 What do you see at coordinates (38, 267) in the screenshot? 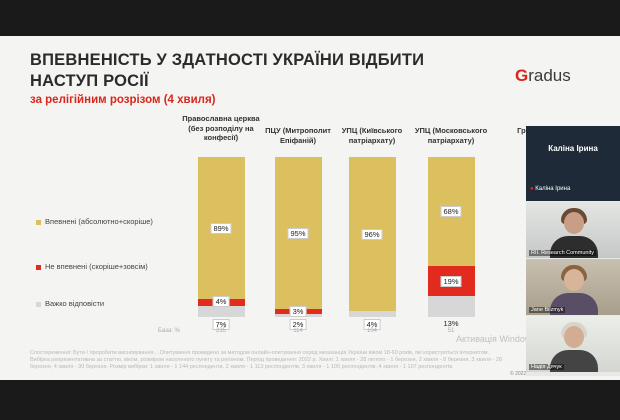
I see `legend-swatch-not-confident` at bounding box center [38, 267].